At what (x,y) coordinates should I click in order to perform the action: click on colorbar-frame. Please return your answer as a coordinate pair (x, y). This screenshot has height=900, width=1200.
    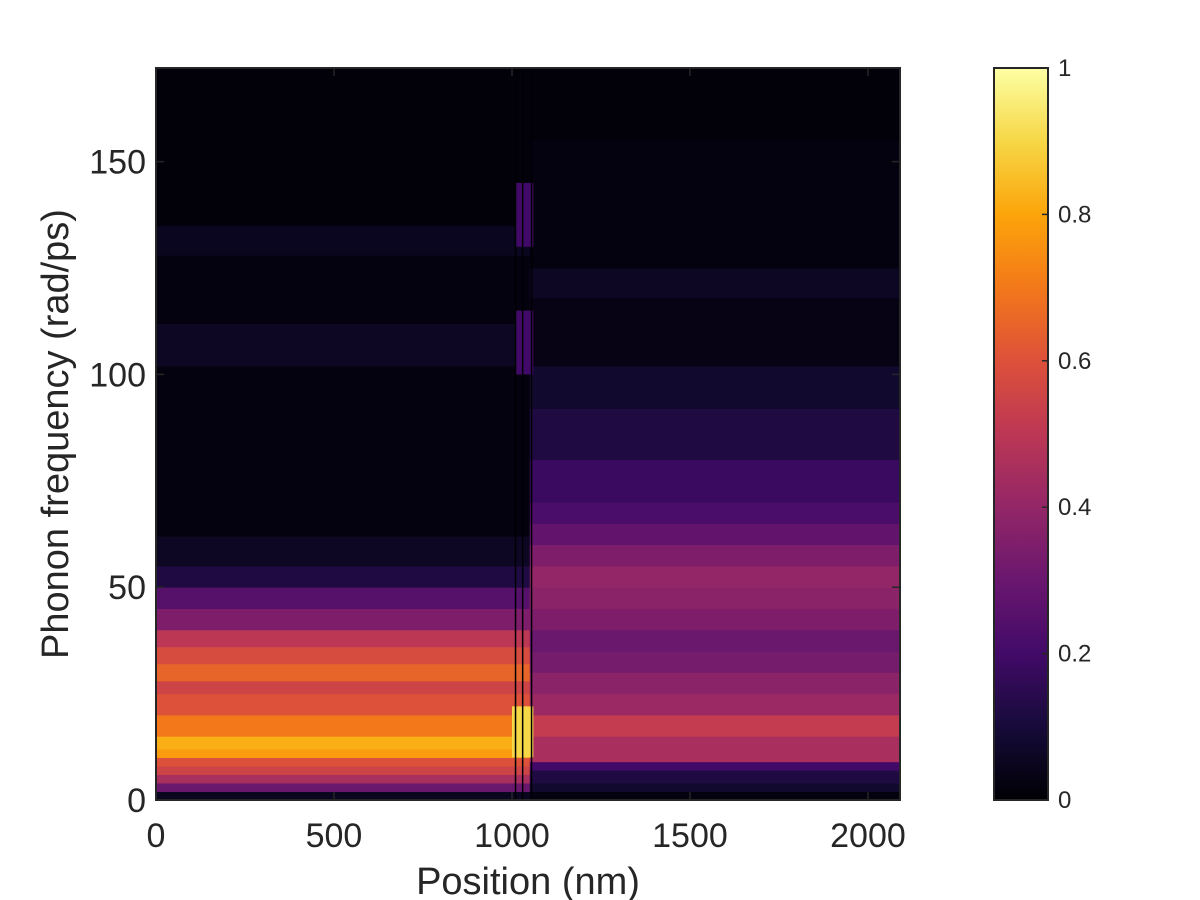
    Looking at the image, I should click on (1021, 434).